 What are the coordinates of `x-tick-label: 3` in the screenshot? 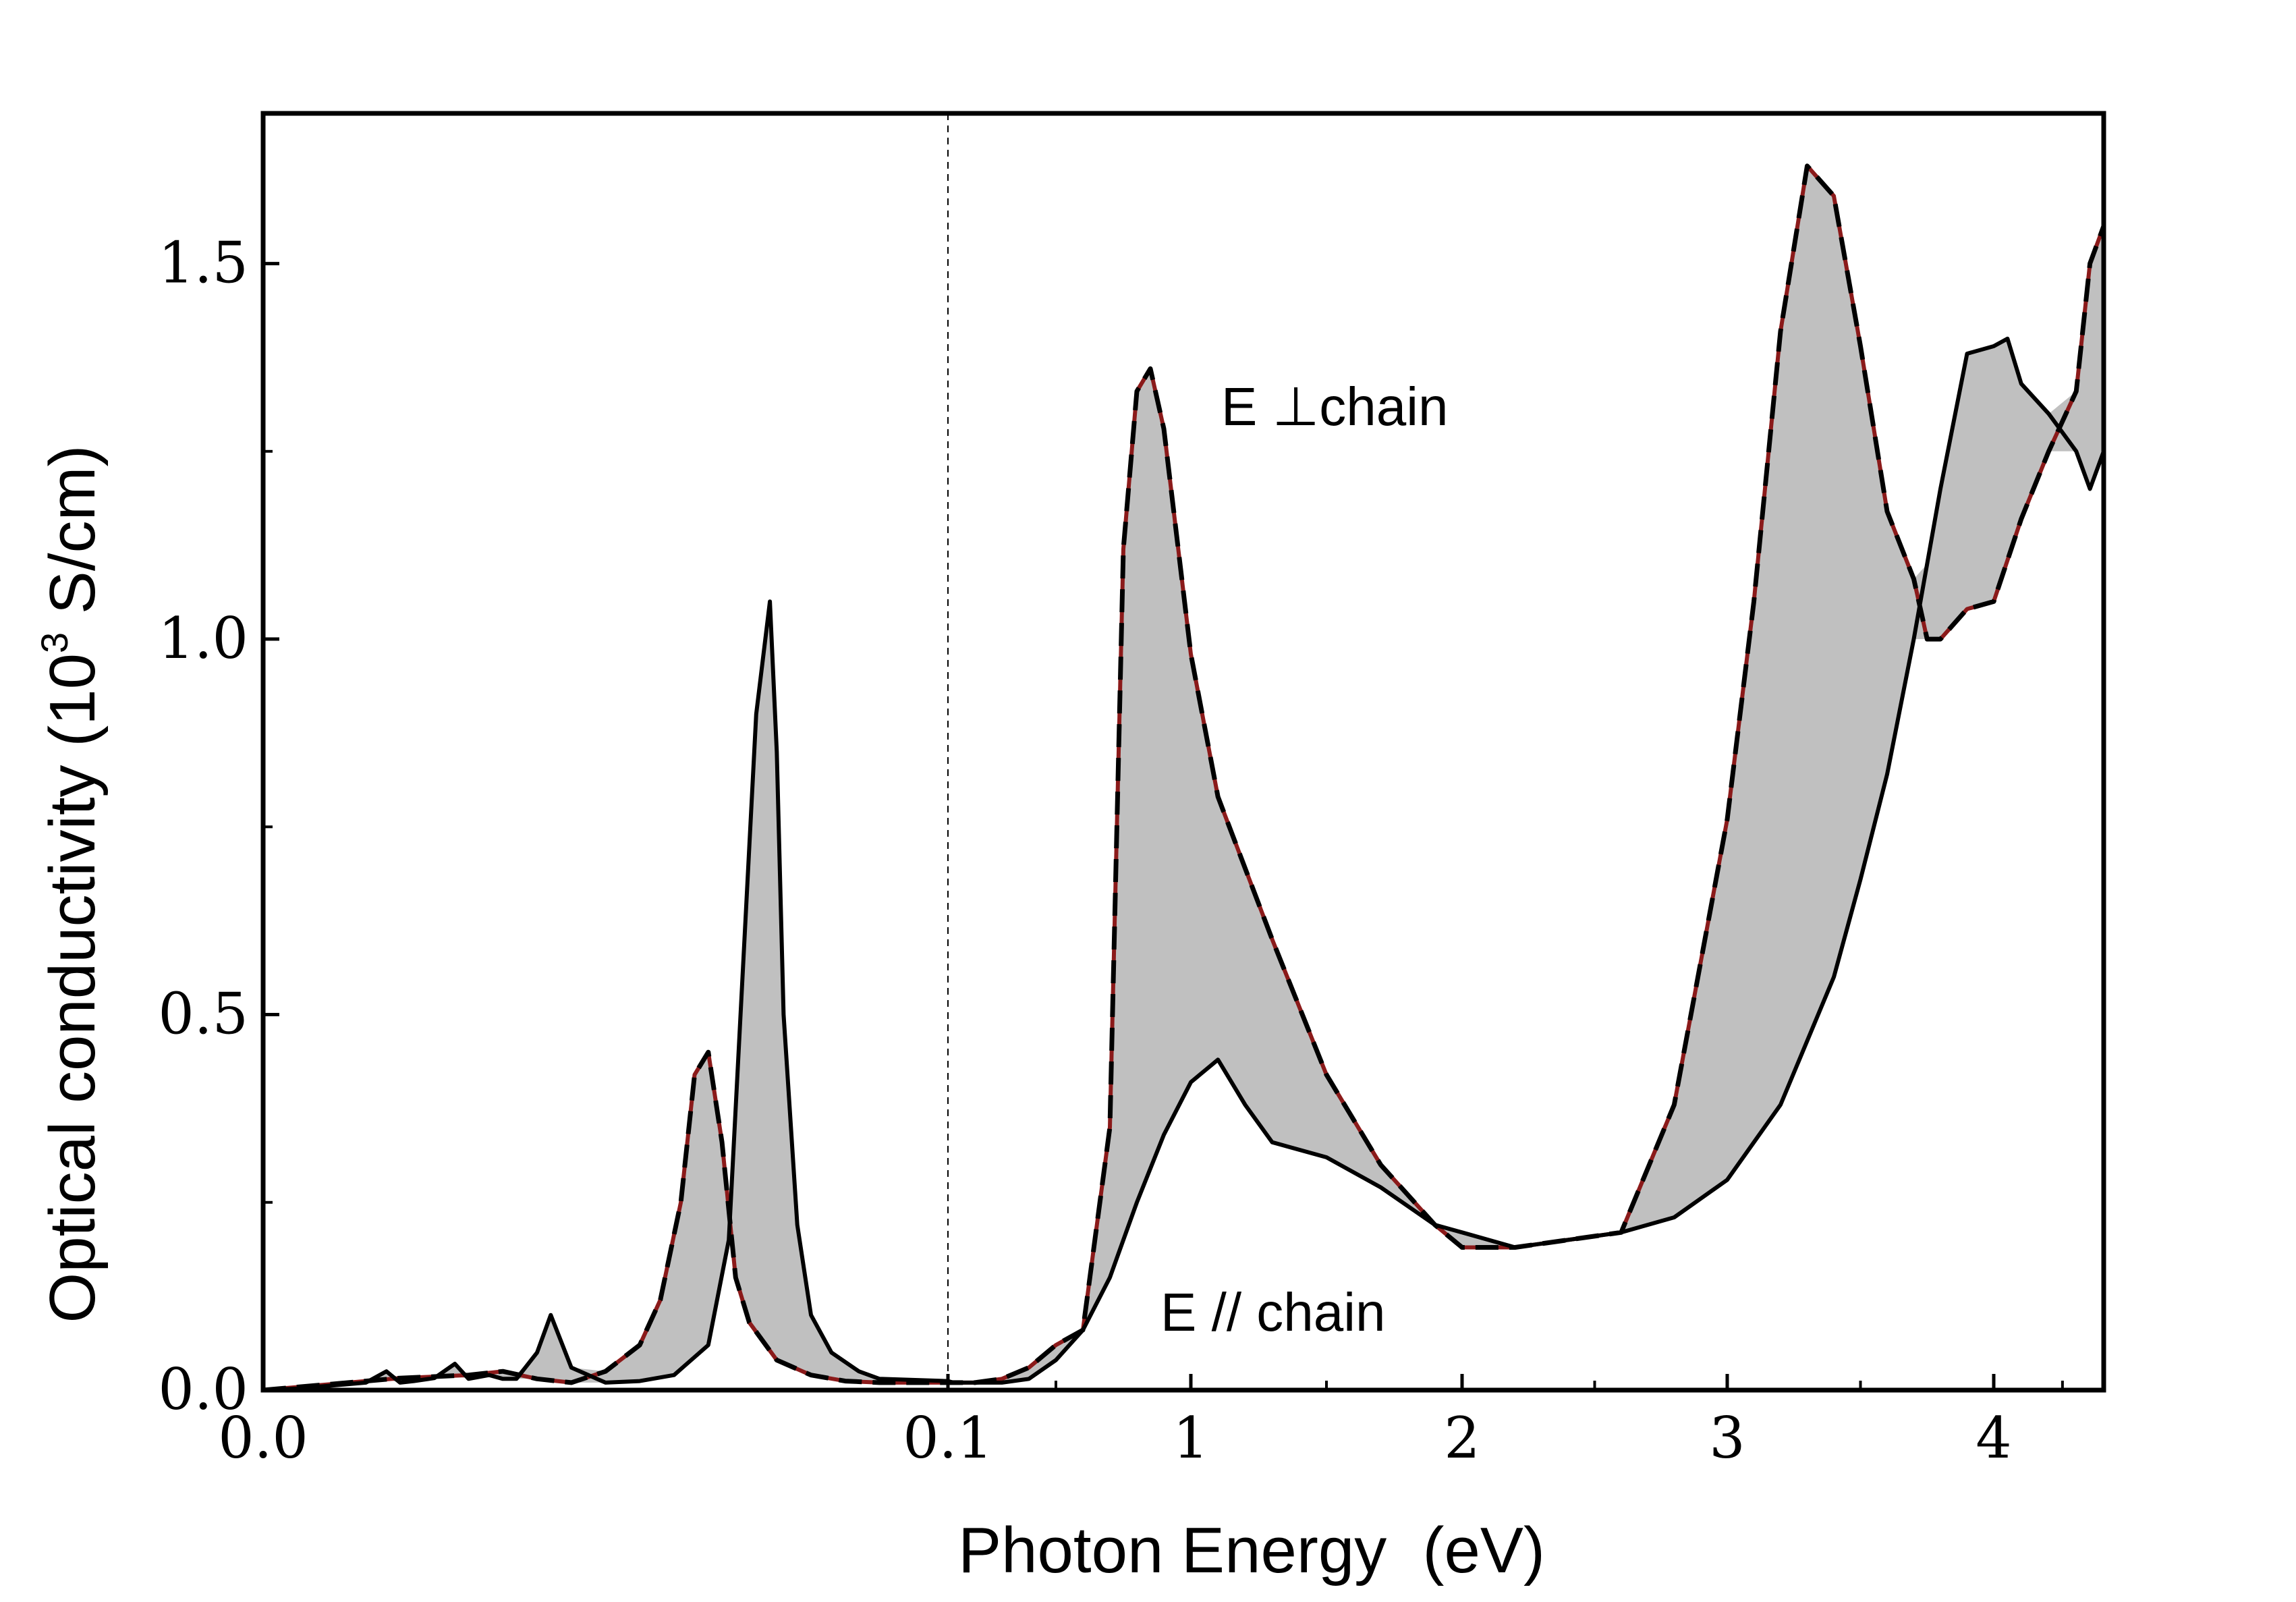 It's located at (1727, 1438).